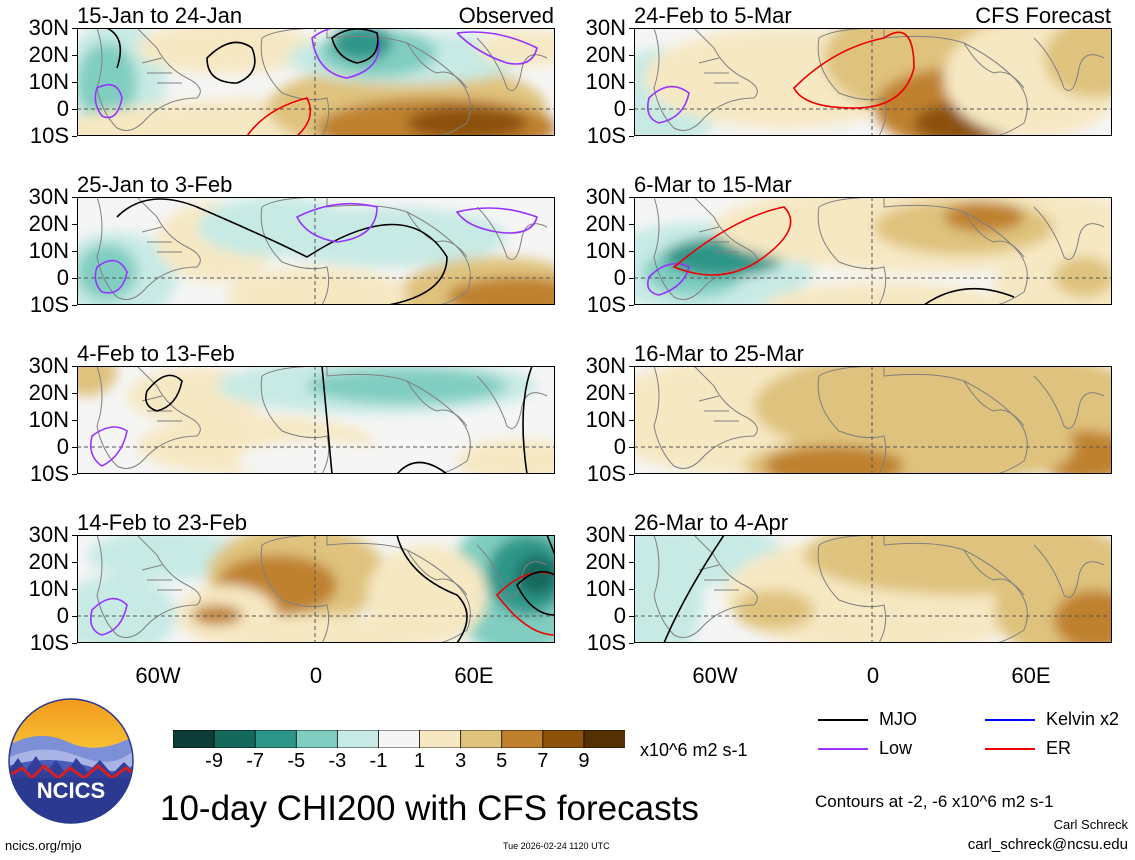 Image resolution: width=1135 pixels, height=860 pixels. Describe the element at coordinates (255, 761) in the screenshot. I see `colorbar-tick-label: -7` at that location.